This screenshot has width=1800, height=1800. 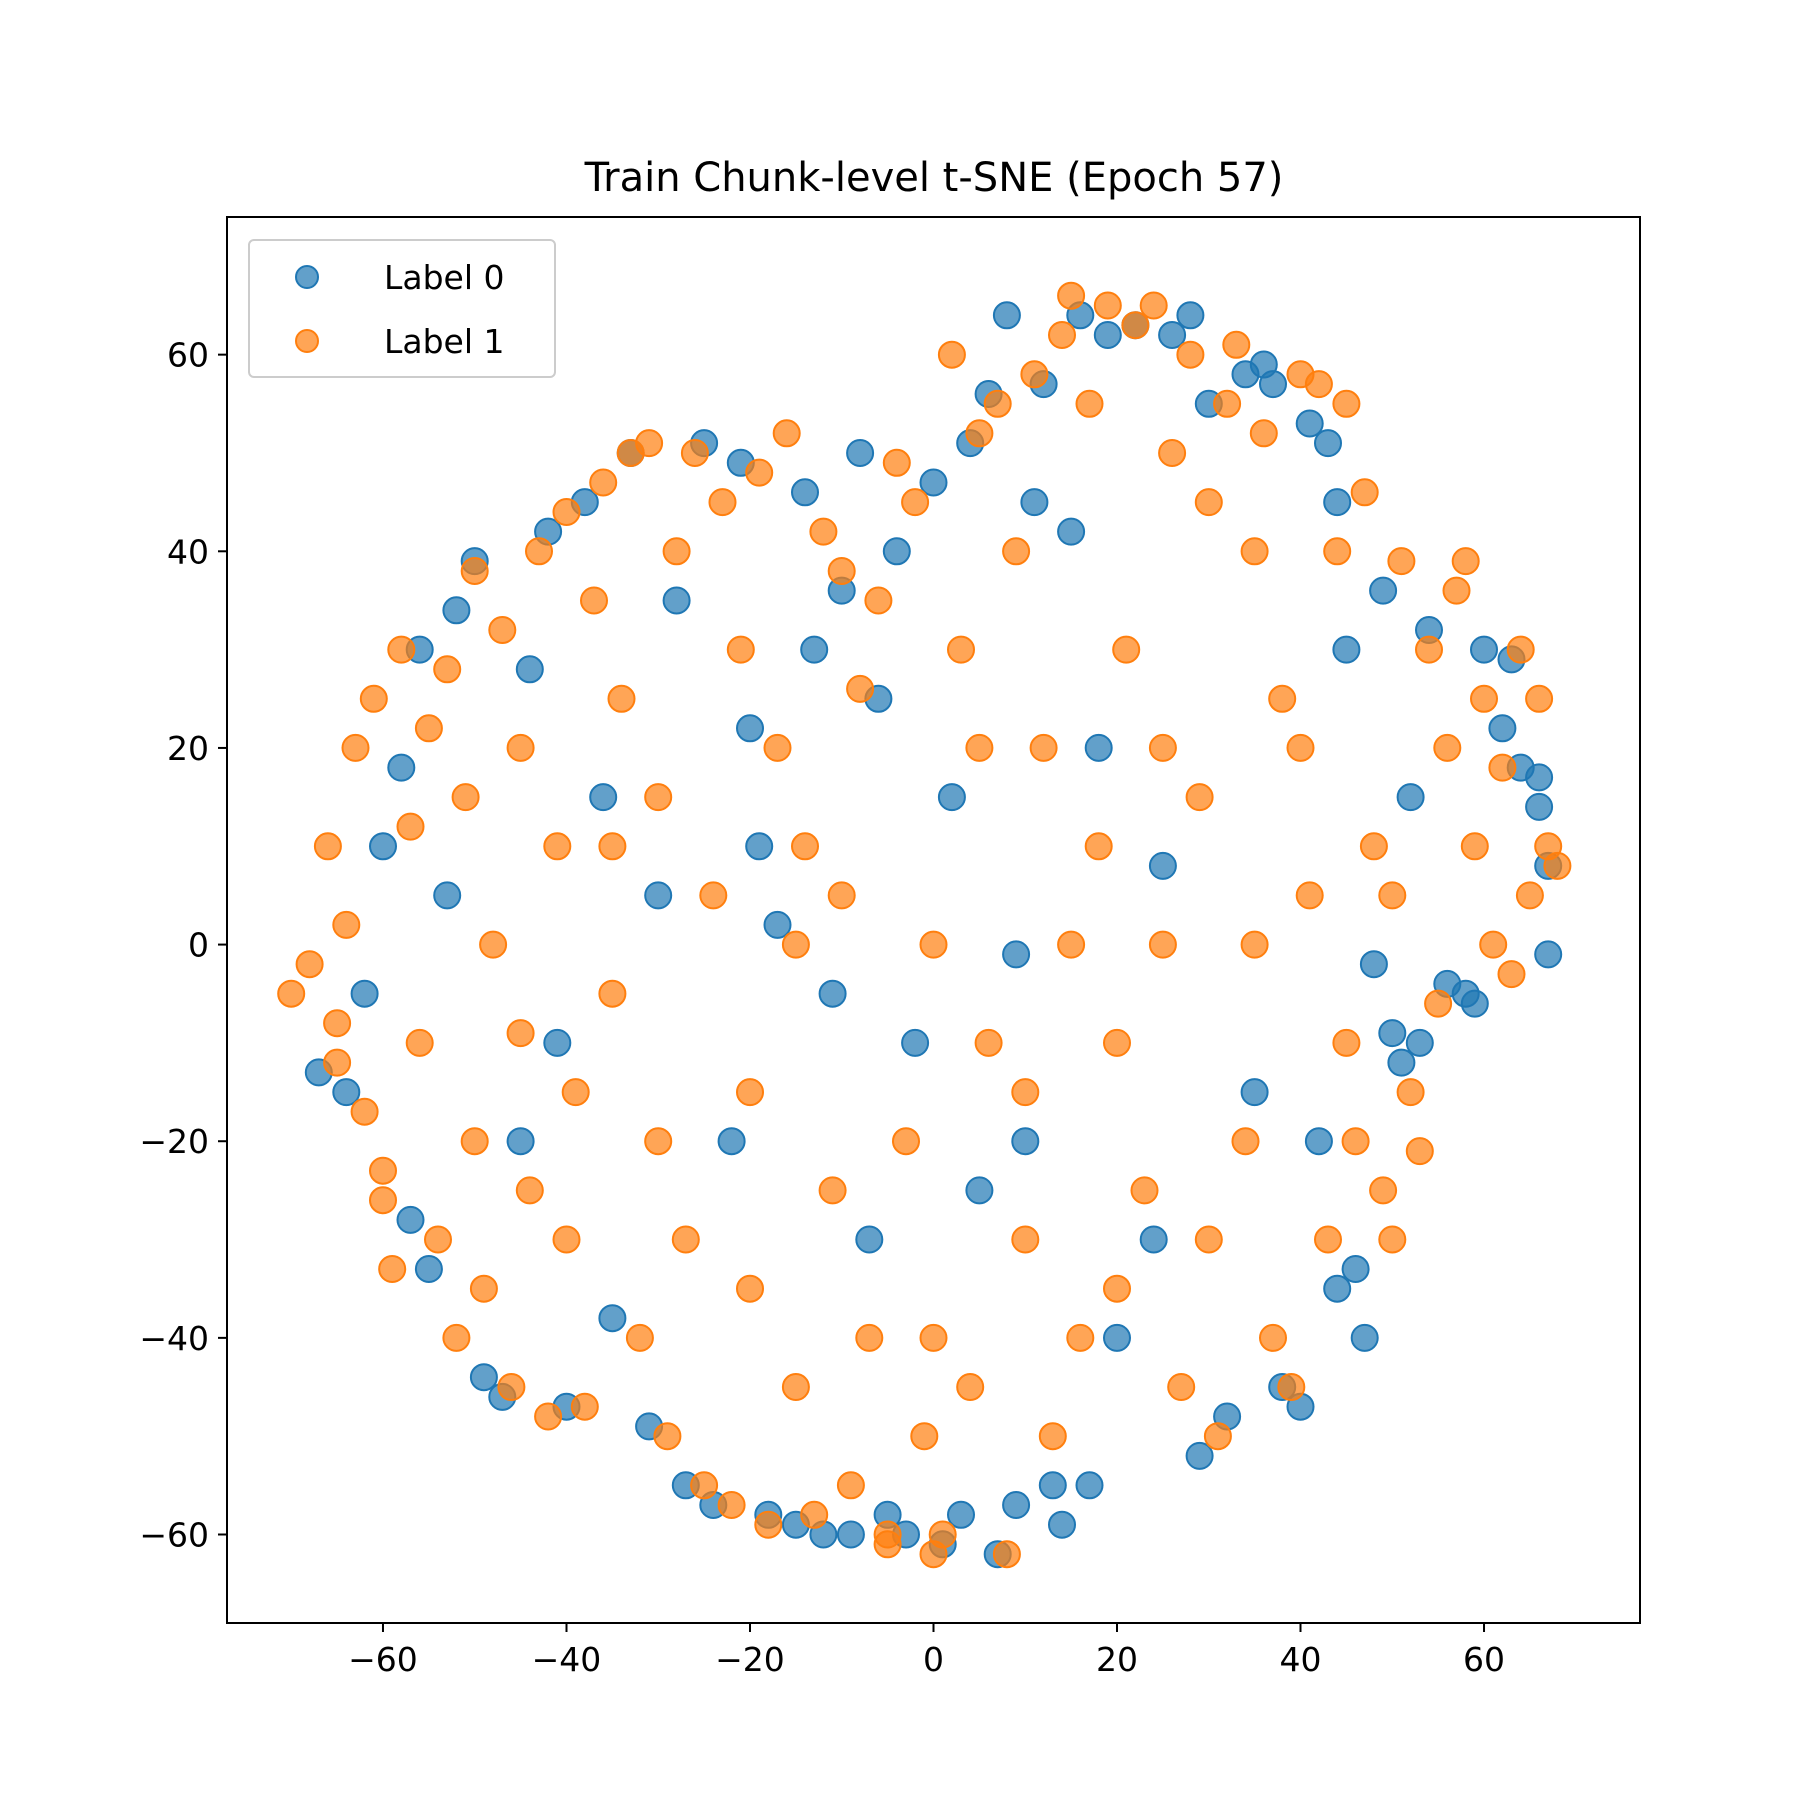 What do you see at coordinates (444, 277) in the screenshot?
I see `legend-label-0: Label 0` at bounding box center [444, 277].